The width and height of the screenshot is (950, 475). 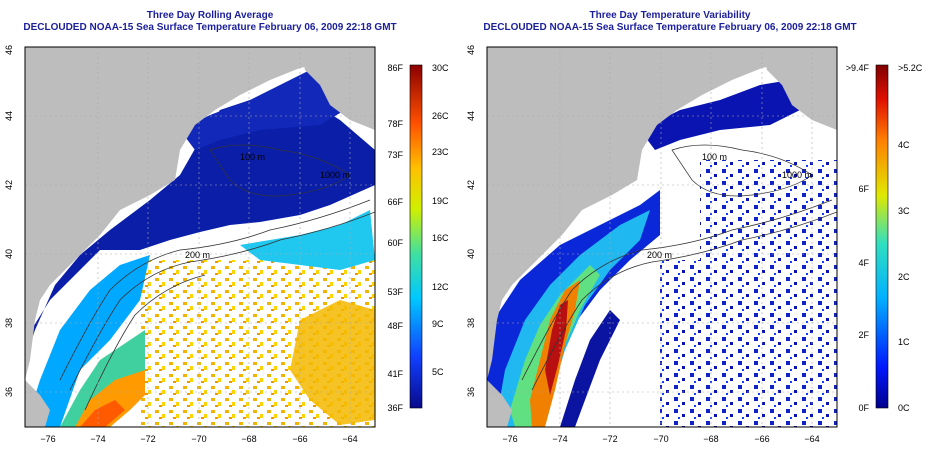 I want to click on left-lat-tick-42: 42, so click(x=9, y=185).